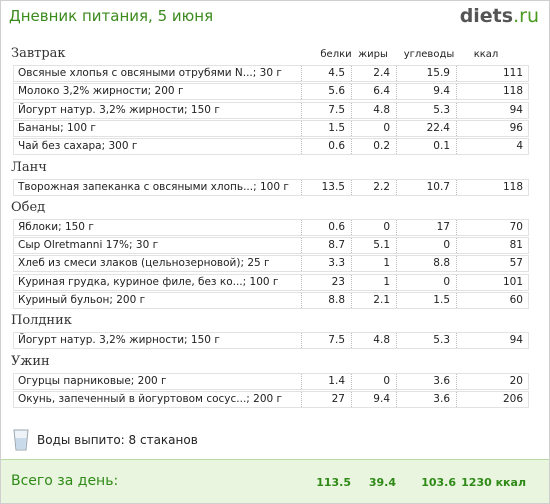  What do you see at coordinates (373, 147) in the screenshot?
I see `nutrient-value: 0.2` at bounding box center [373, 147].